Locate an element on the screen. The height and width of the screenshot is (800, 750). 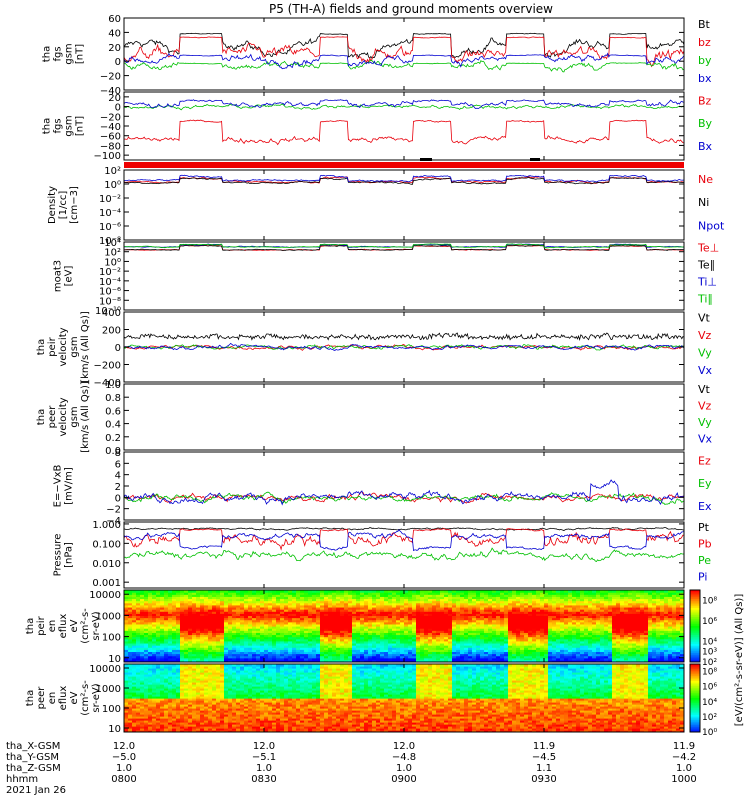
spectrogram-peer_en is located at coordinates (404, 698).